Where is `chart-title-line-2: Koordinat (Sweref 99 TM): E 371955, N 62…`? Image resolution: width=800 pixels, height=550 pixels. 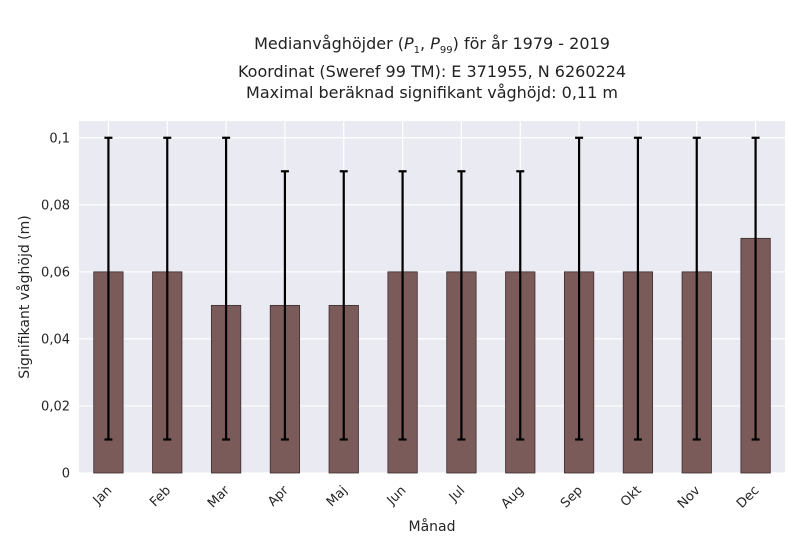 chart-title-line-2: Koordinat (Sweref 99 TM): E 371955, N 62… is located at coordinates (432, 72).